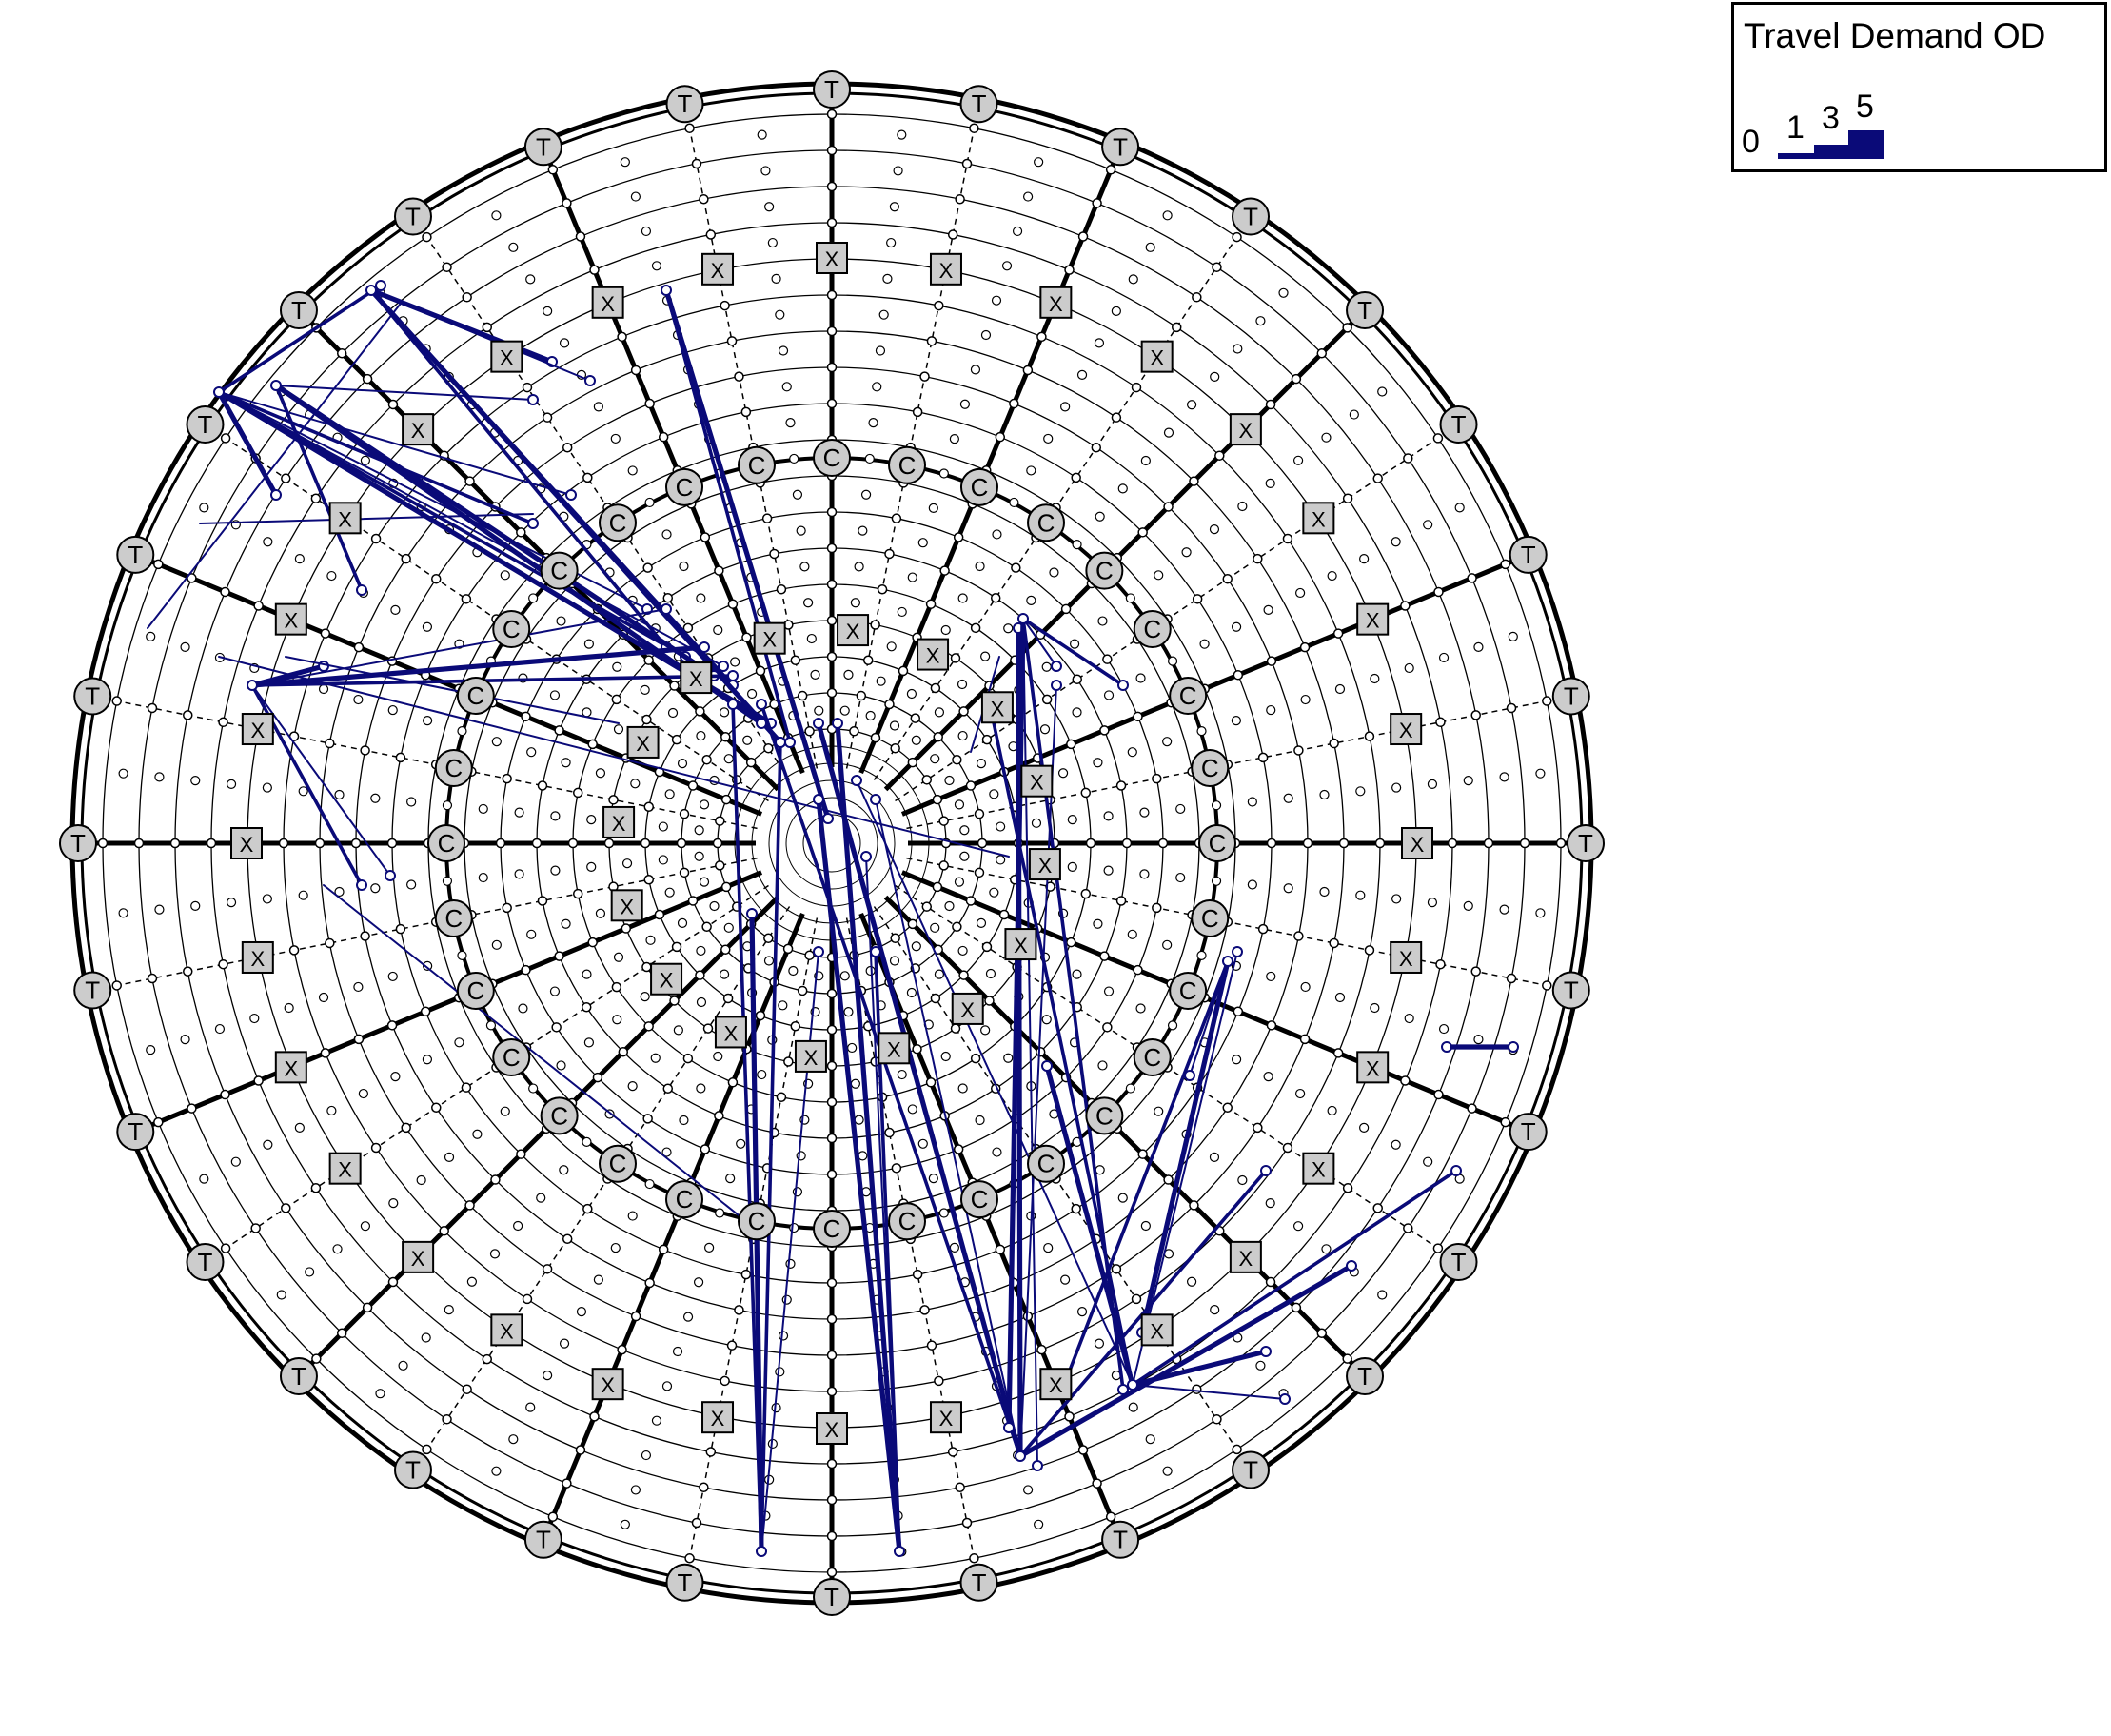 This screenshot has height=1736, width=2111. I want to click on od-origin, so click(1132, 1385).